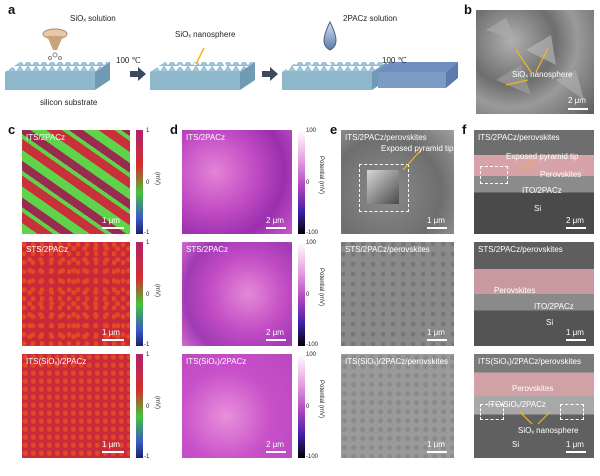  Describe the element at coordinates (205, 34) in the screenshot. I see `step2-label: SiOₓ nanosphere` at that location.